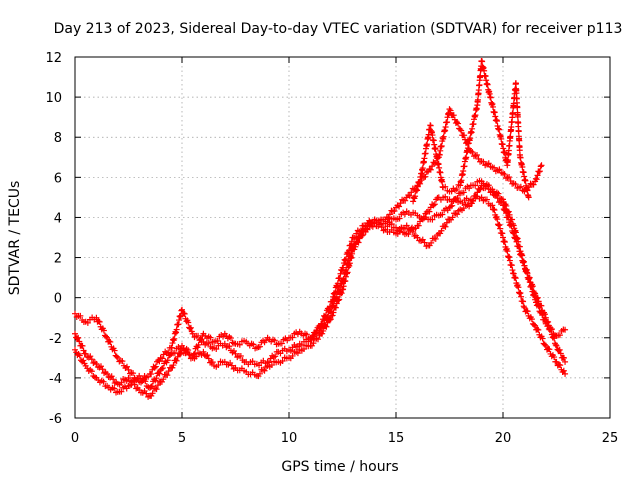  I want to click on x-tick-label: 5, so click(182, 438).